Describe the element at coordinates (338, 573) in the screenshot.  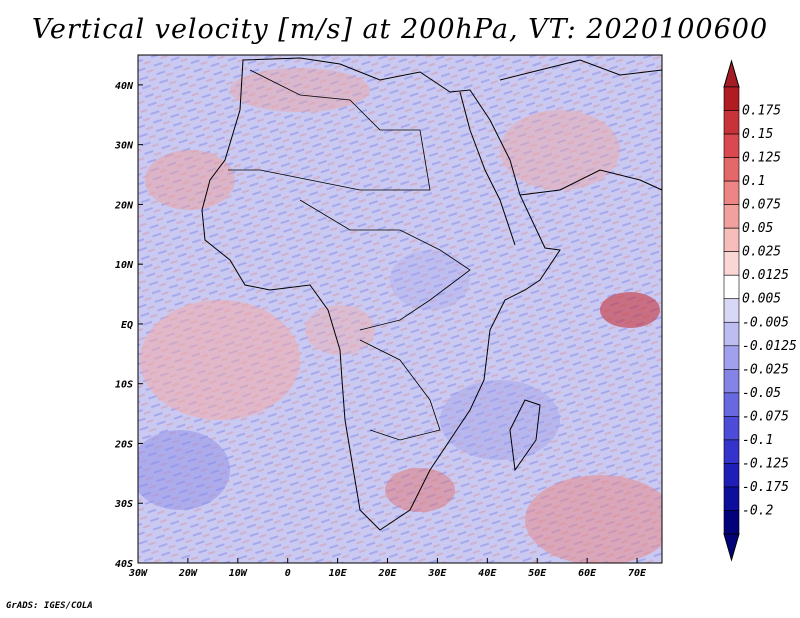
I see `lon-tick-label: 10E` at that location.